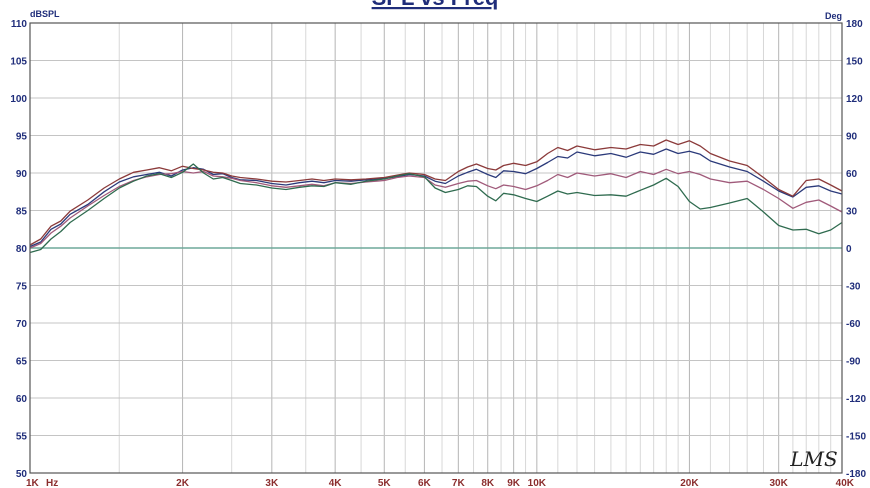  Describe the element at coordinates (52, 483) in the screenshot. I see `x-unit: Hz` at that location.